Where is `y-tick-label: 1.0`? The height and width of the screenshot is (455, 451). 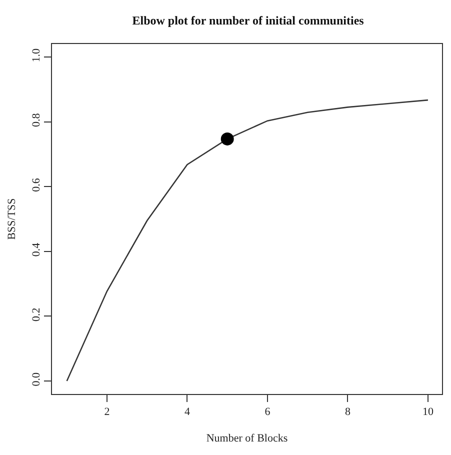 y-tick-label: 1.0 is located at coordinates (36, 55).